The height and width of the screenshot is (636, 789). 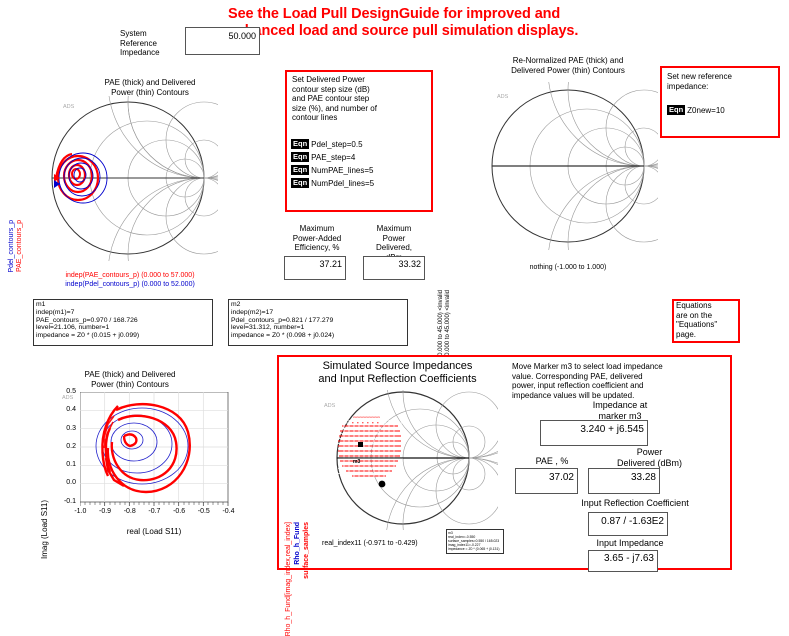 I want to click on power-delivered-result-label: Power Delivered (dBm), so click(x=649, y=457).